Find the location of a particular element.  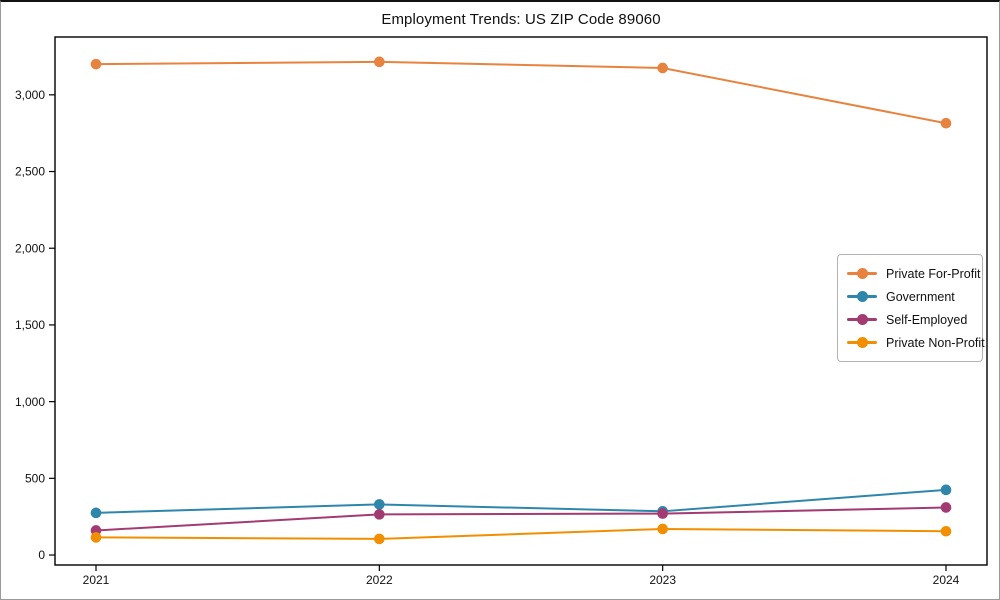

legend-label: Private For-Profit is located at coordinates (933, 273).